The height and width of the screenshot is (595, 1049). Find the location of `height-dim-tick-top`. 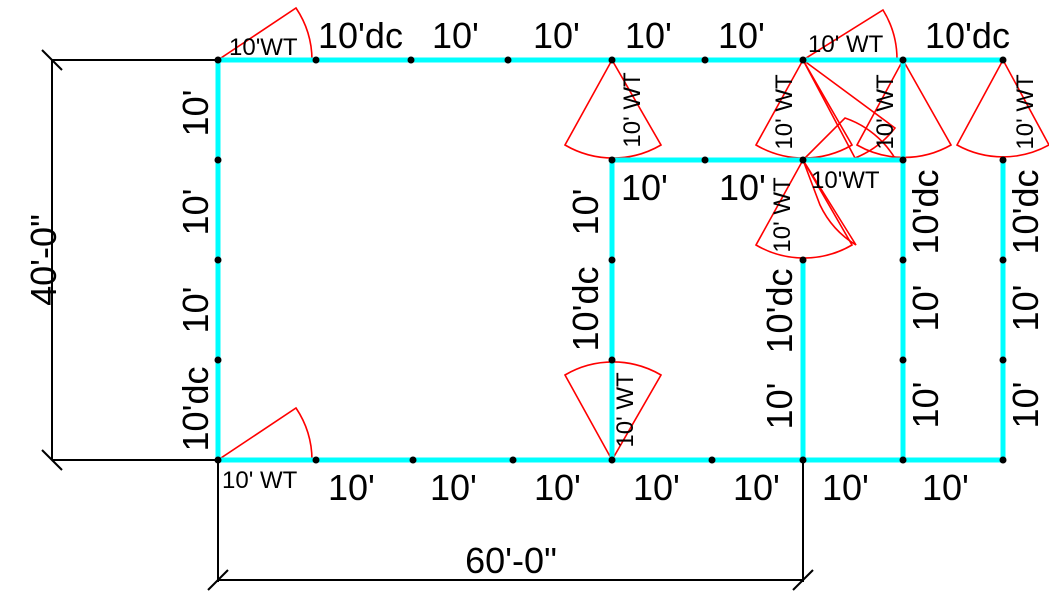

height-dim-tick-top is located at coordinates (52, 60).